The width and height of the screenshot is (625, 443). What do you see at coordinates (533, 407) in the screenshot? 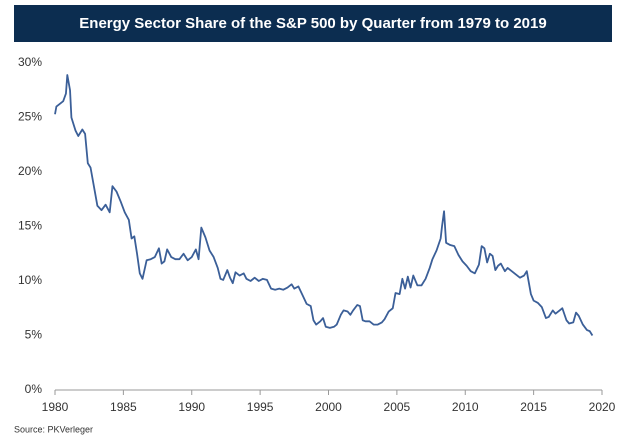
I see `x-tick-label: 2015` at bounding box center [533, 407].